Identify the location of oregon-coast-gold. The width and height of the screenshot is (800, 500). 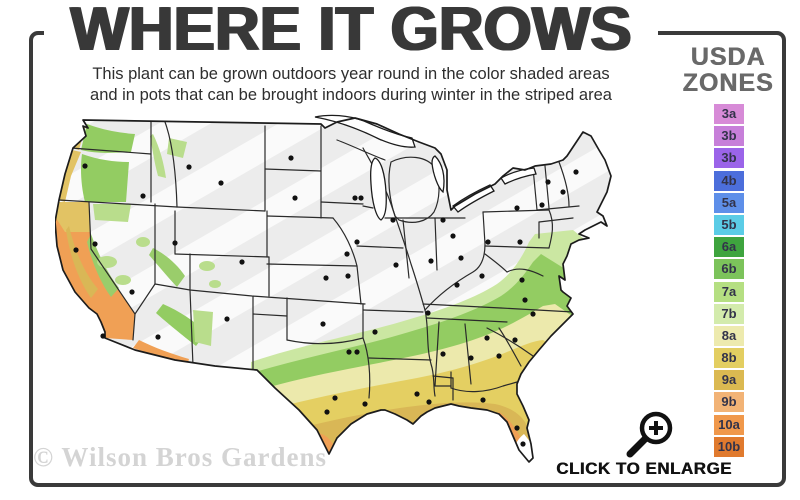
(69, 176).